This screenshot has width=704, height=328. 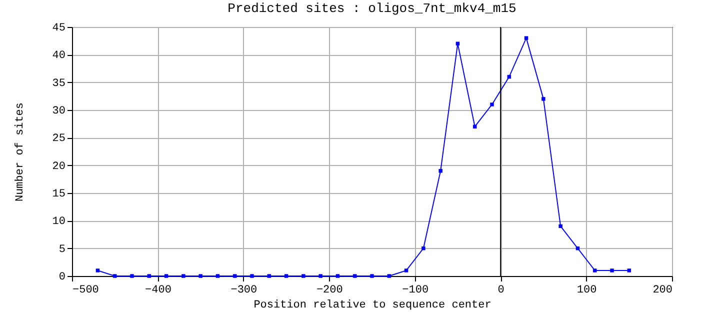 I want to click on x-tick-label: 100, so click(x=586, y=290).